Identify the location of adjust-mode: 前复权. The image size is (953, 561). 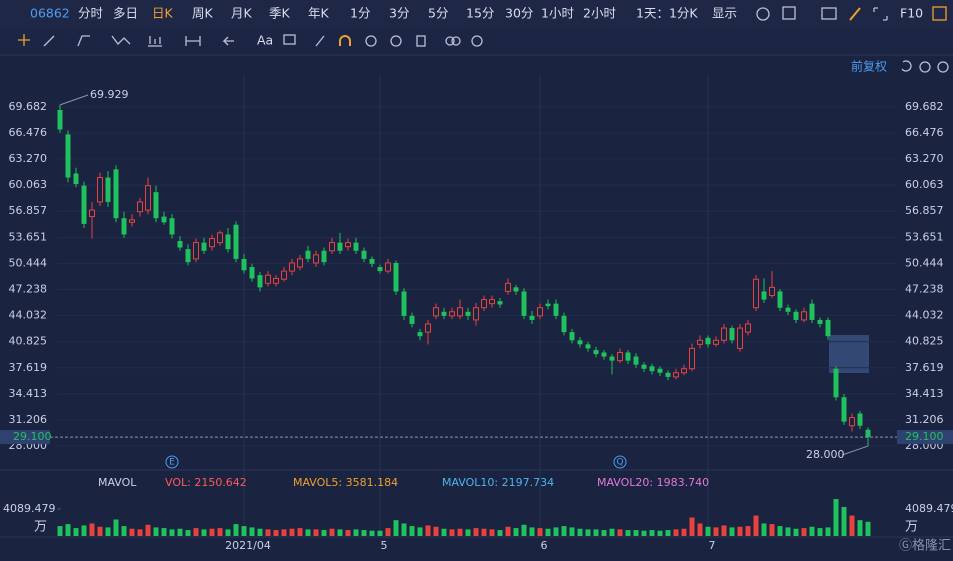
(869, 66).